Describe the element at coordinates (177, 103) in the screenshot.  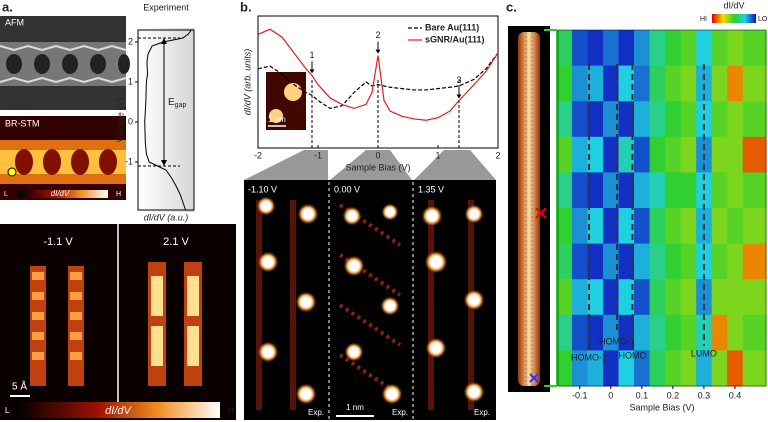
I see `gap-label: Egap` at that location.